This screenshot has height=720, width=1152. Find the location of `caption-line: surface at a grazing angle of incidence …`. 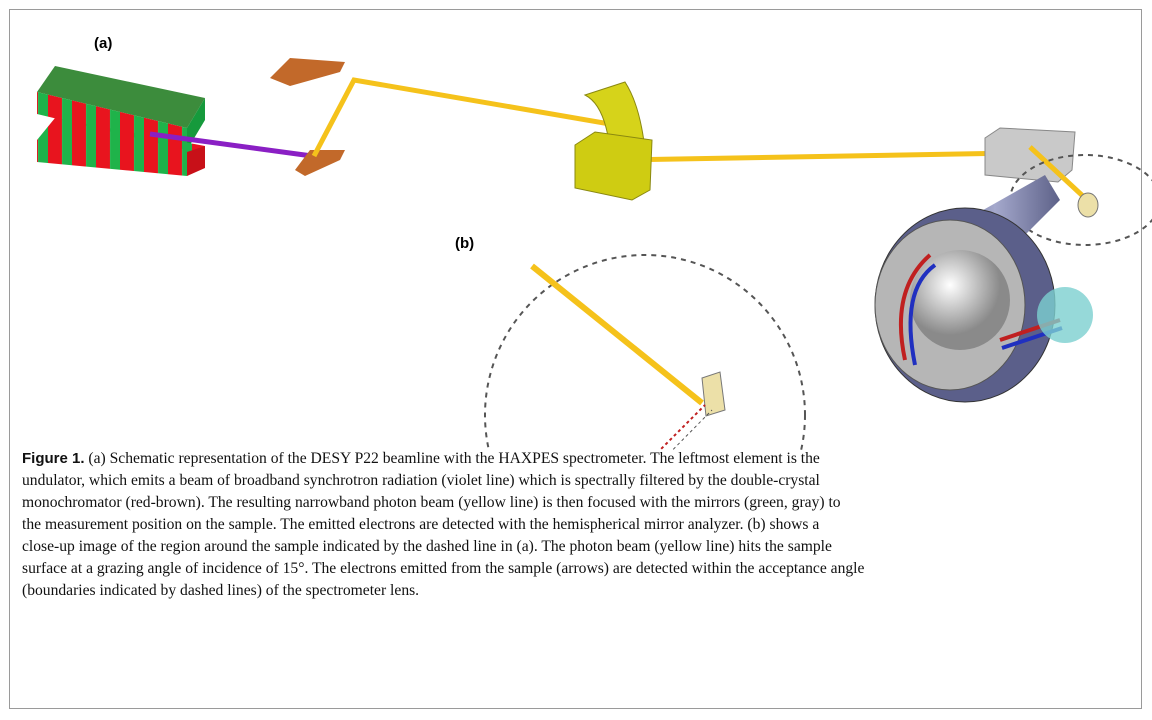

caption-line: surface at a grazing angle of incidence … is located at coordinates (443, 568).